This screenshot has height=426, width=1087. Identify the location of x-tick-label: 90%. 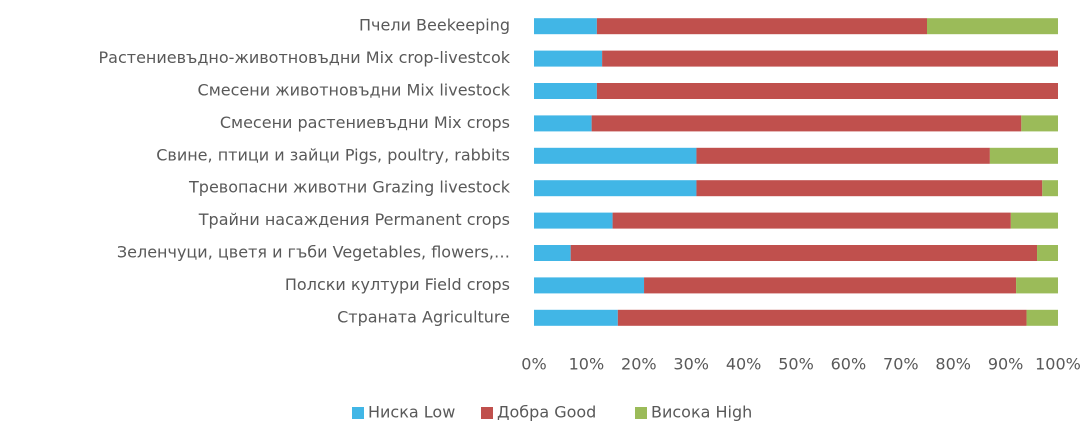
(1006, 364).